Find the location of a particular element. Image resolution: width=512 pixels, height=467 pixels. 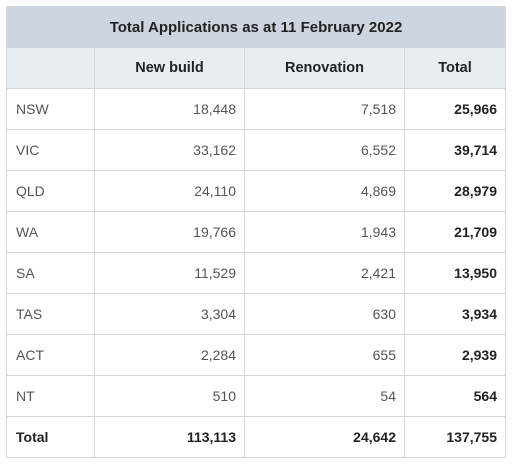

row-renovation: 6,552 is located at coordinates (324, 150).